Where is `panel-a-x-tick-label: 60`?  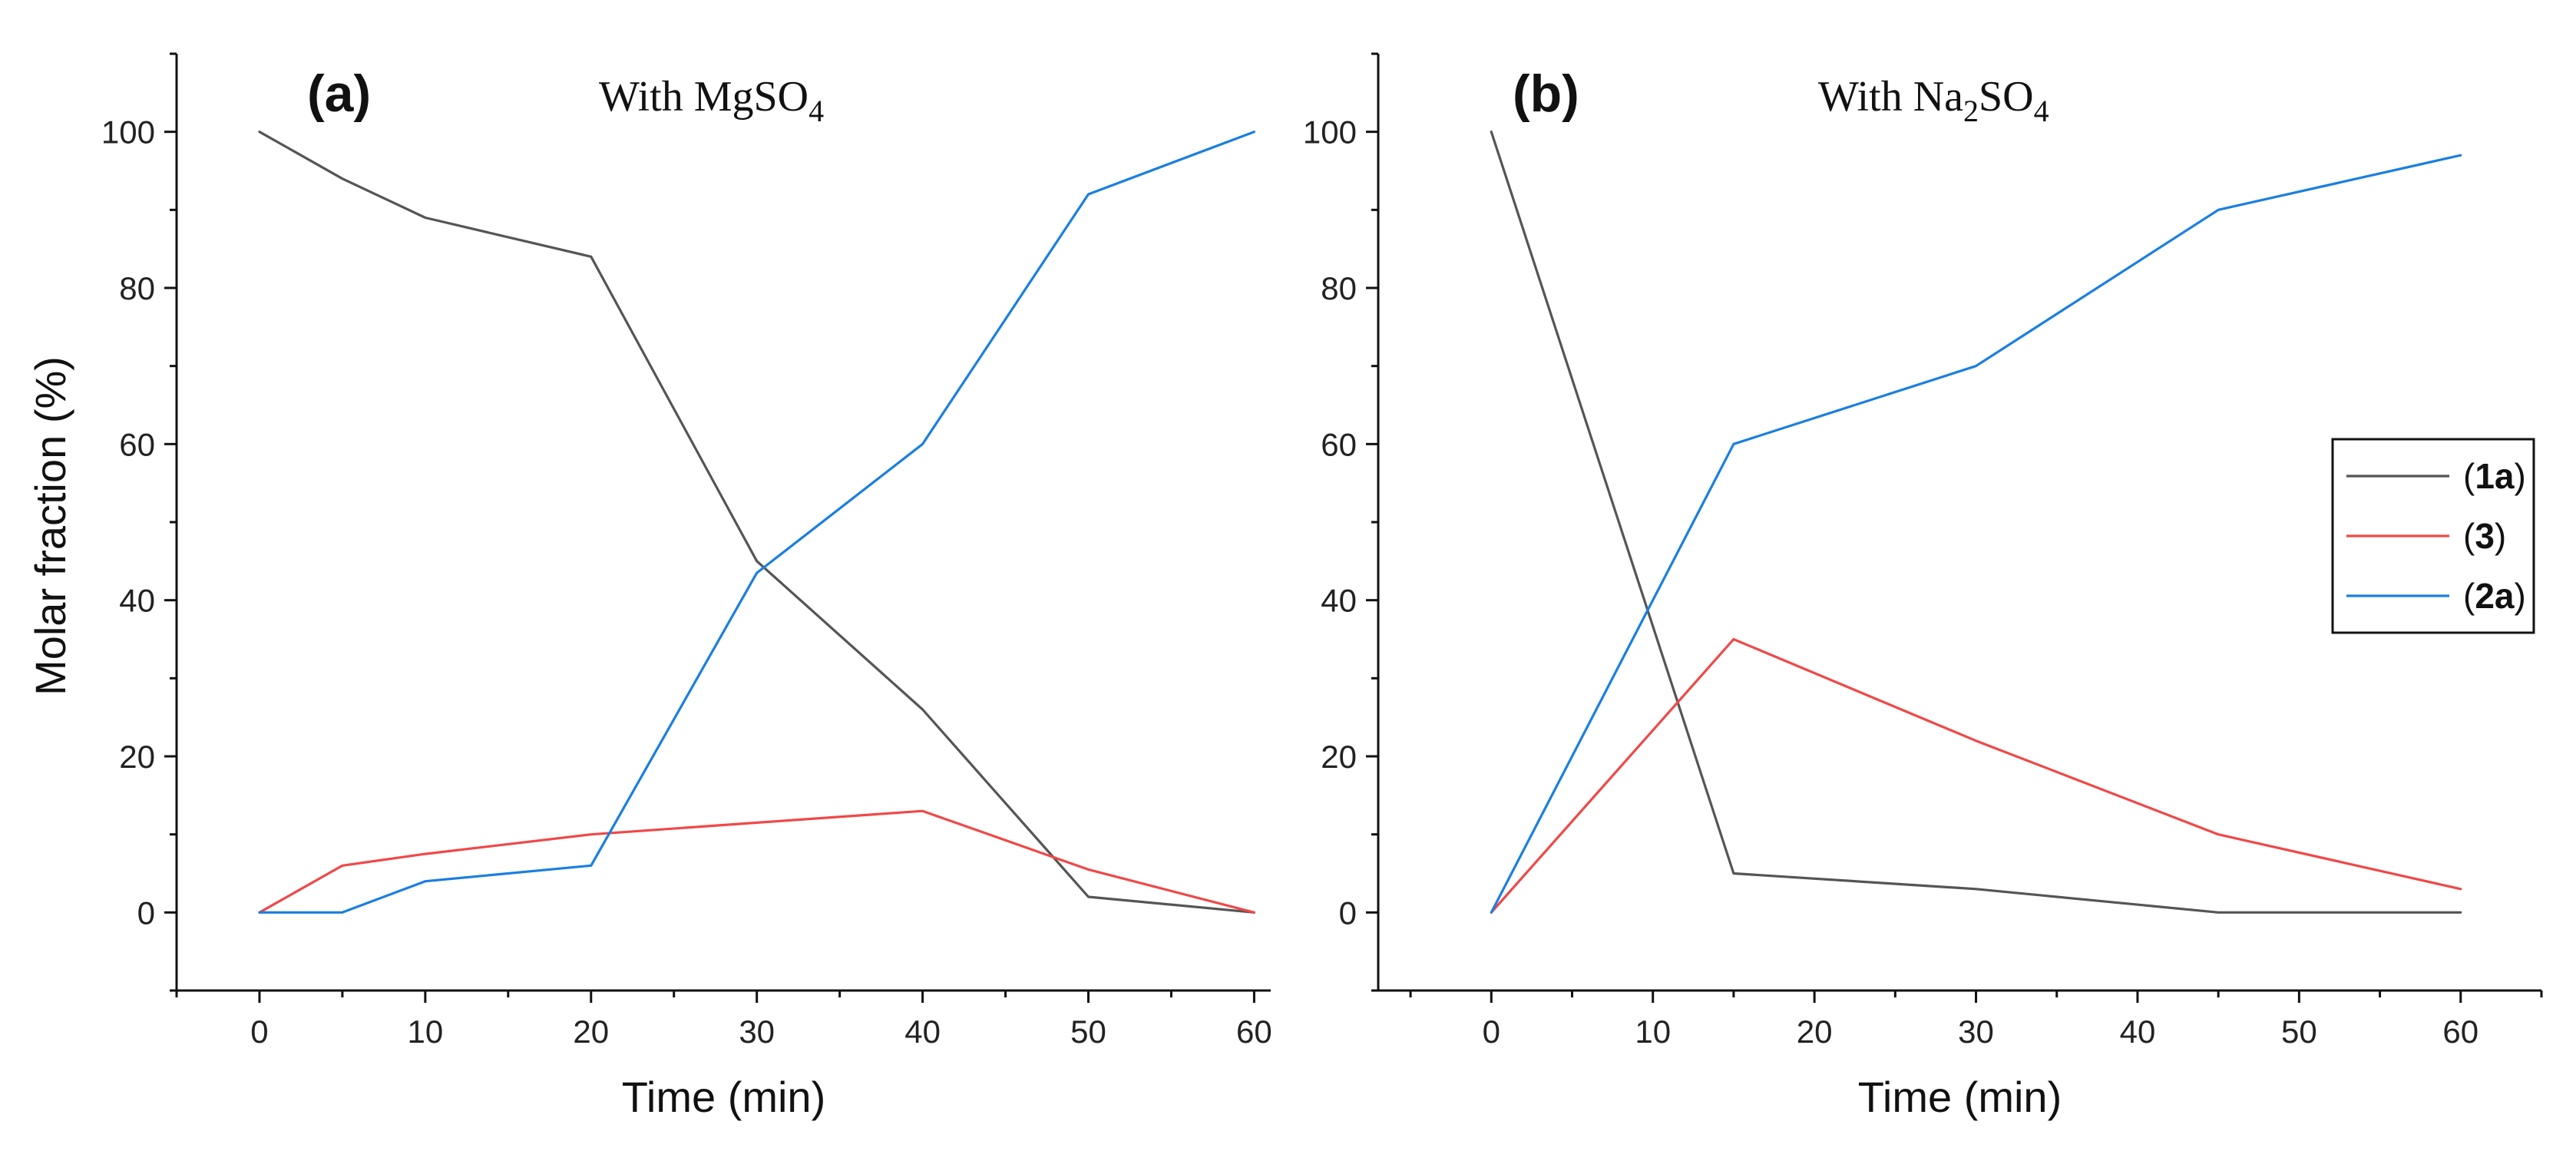 panel-a-x-tick-label: 60 is located at coordinates (1254, 1032).